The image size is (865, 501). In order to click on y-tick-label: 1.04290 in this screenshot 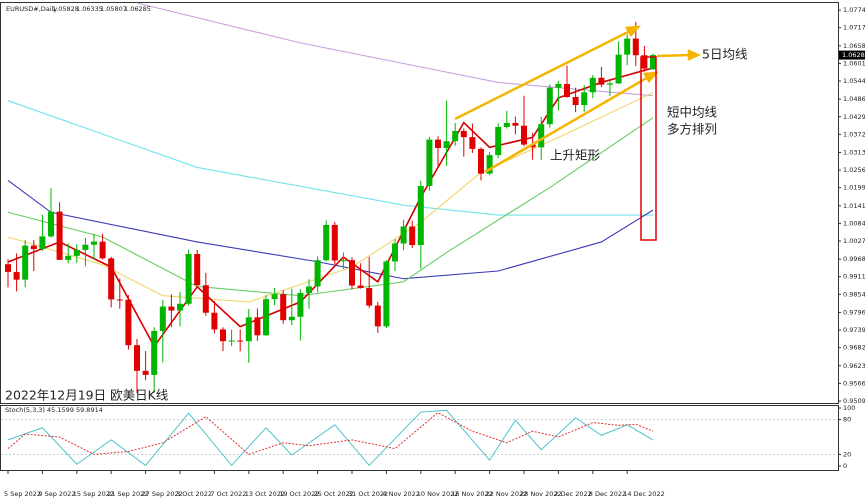, I will do `click(854, 117)`.